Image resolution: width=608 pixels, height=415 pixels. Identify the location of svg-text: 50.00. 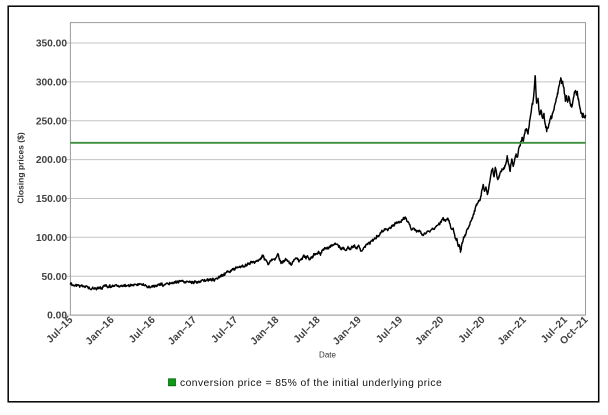
(55, 277).